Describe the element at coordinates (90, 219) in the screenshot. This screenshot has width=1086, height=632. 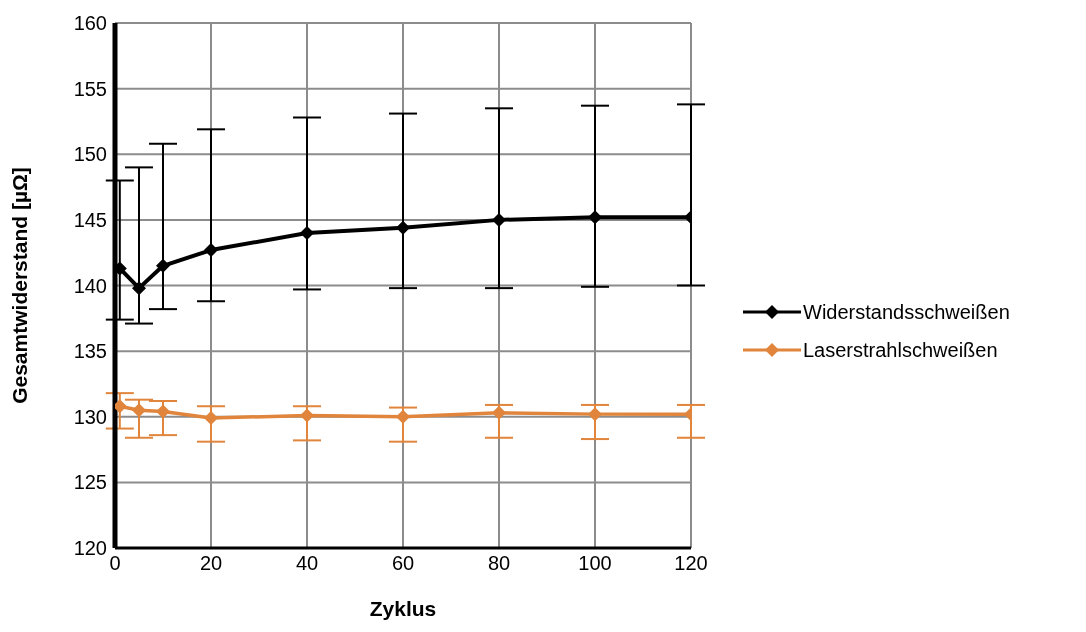
I see `y-tick-label: 145` at that location.